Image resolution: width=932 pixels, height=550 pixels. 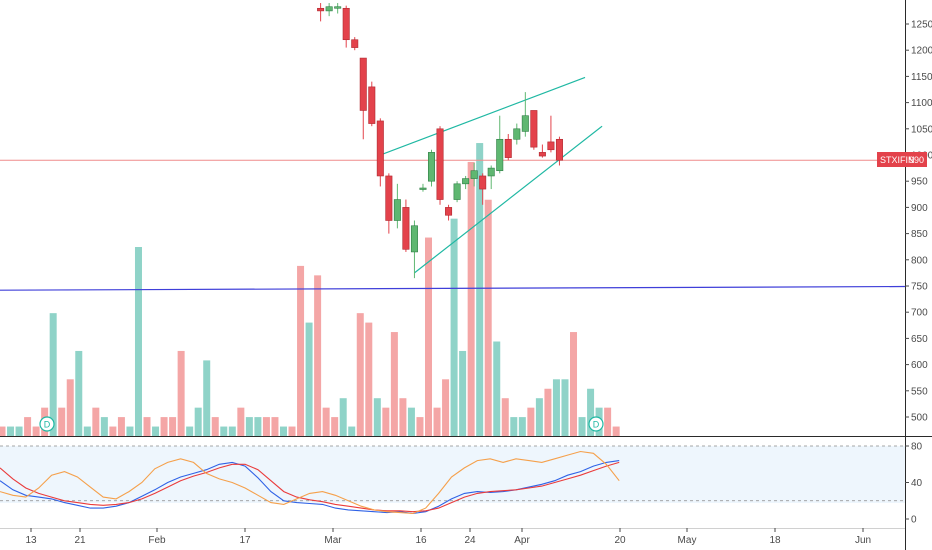 What do you see at coordinates (921, 103) in the screenshot?
I see `price-tick-label: 1100` at bounding box center [921, 103].